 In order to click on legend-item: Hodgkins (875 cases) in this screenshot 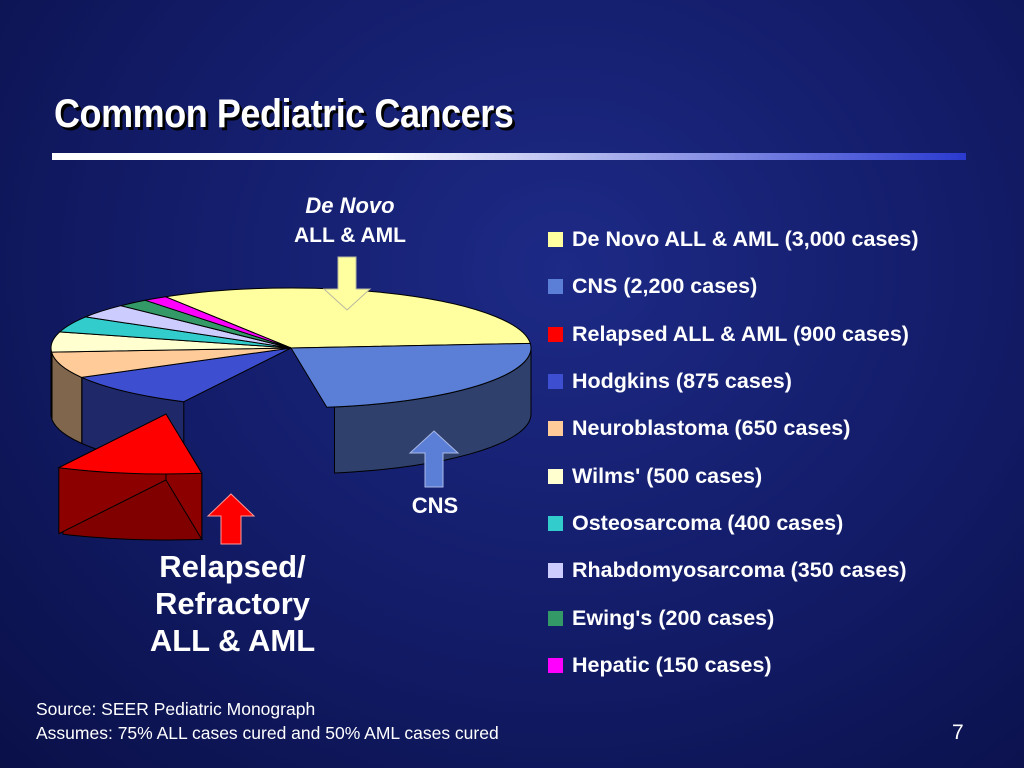, I will do `click(733, 381)`.